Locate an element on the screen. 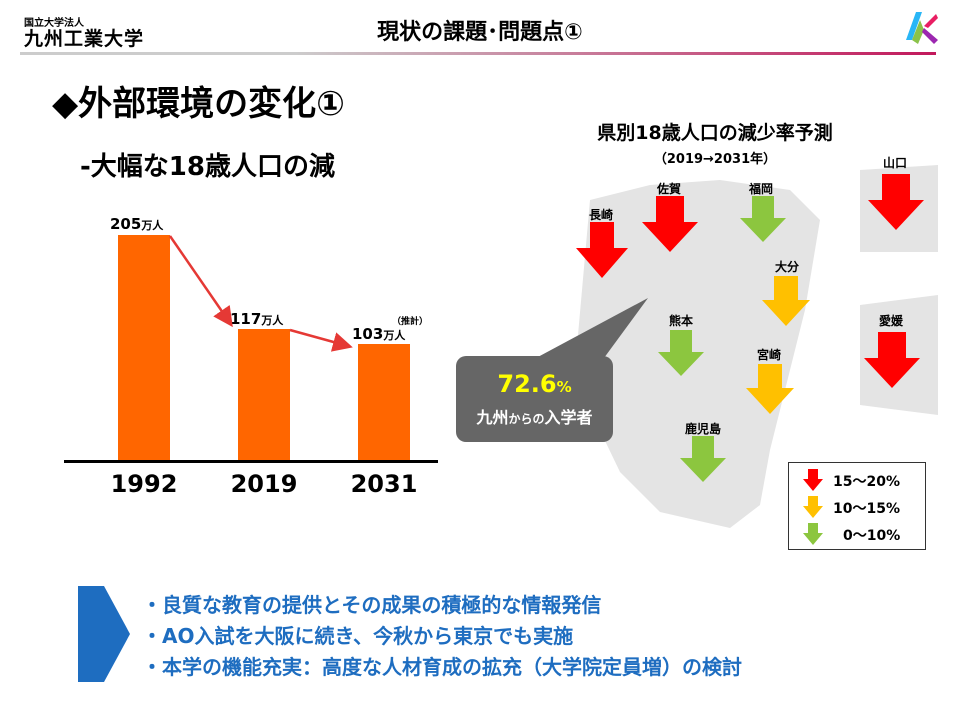 The width and height of the screenshot is (960, 720). callout-label: 九州からの入学者 is located at coordinates (534, 417).